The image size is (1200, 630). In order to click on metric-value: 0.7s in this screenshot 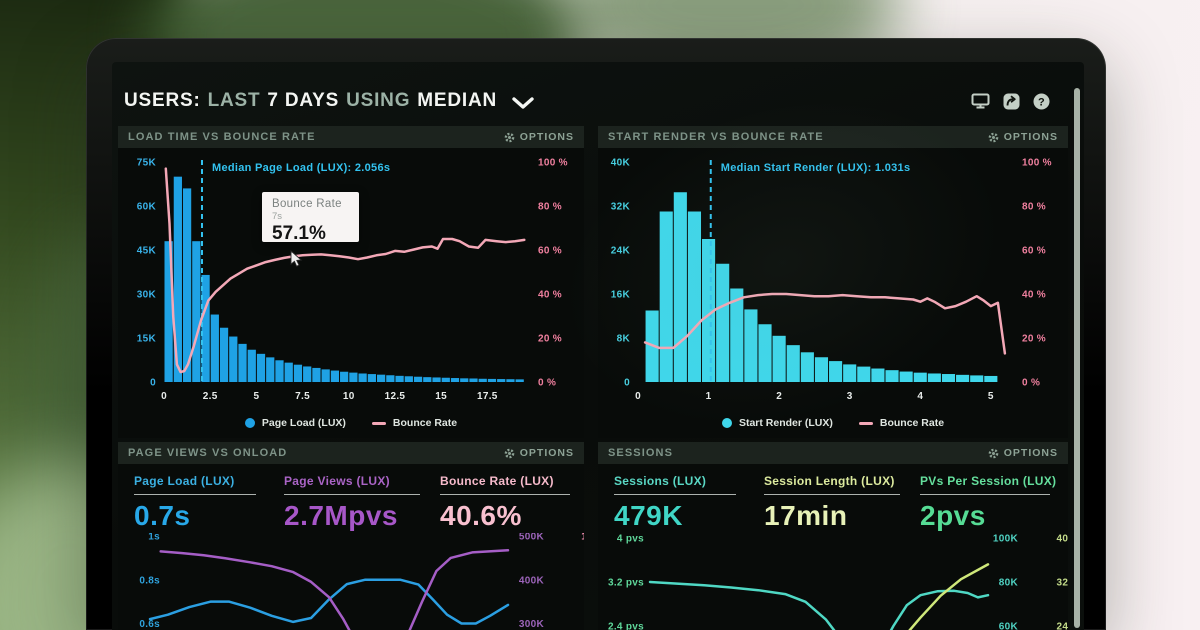, I will do `click(162, 515)`.